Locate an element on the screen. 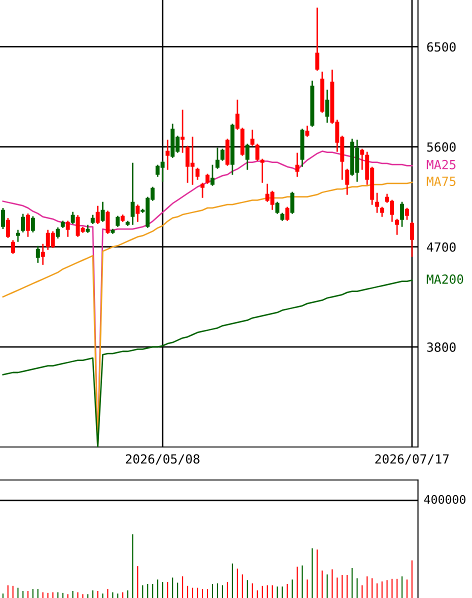 This screenshot has height=598, width=472. x-tick-label: 2026/05/08 is located at coordinates (163, 459).